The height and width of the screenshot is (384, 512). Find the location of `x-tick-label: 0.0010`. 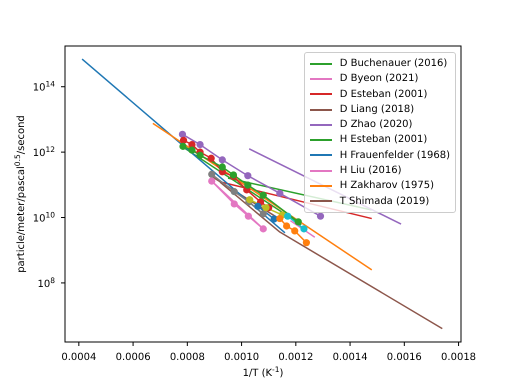

x-tick-label: 0.0010 is located at coordinates (242, 357).